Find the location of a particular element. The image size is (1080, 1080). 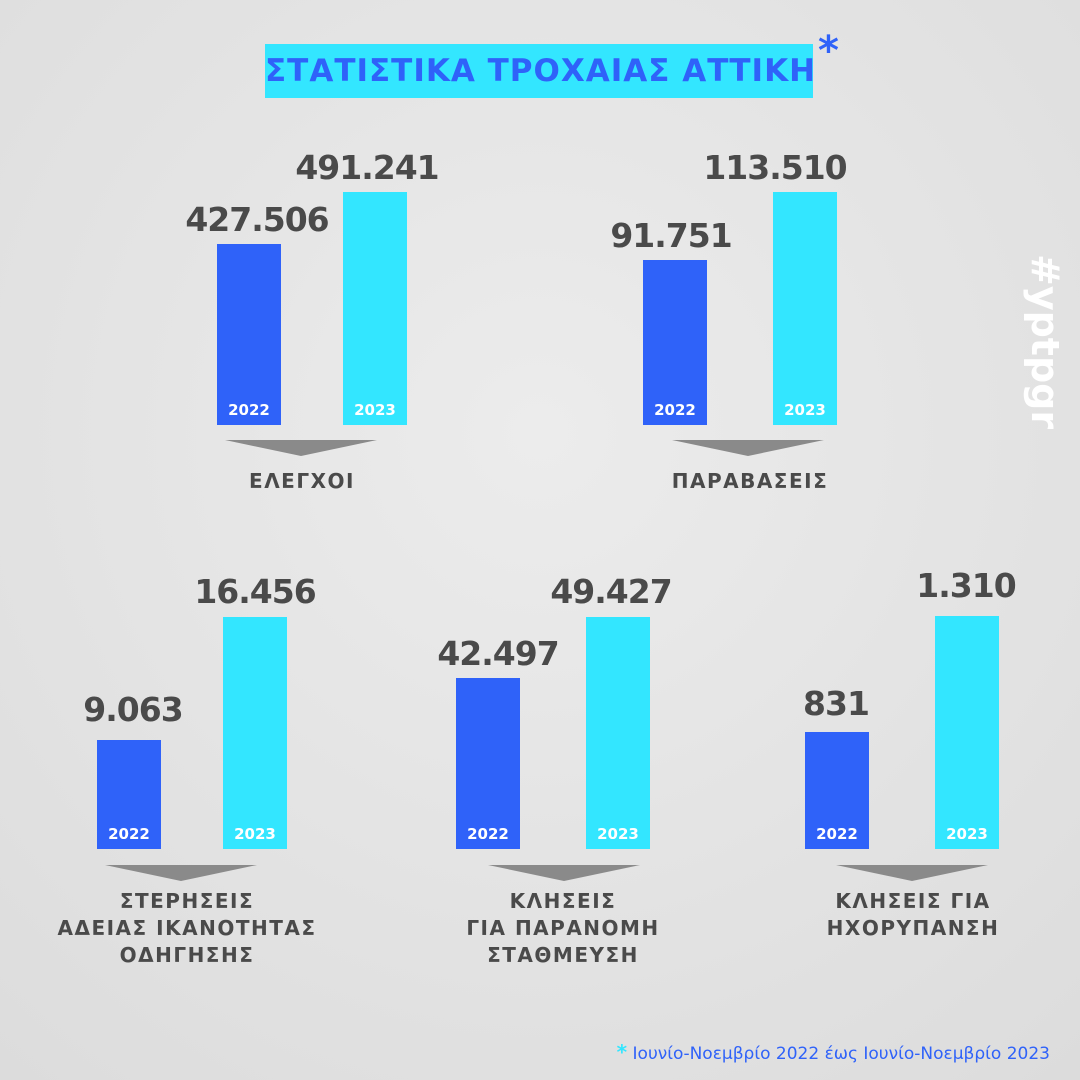

chart-title: ΚΛΗΣΕΙΣ ΓΙΑ ΗΧΟΡΥΠΑΝΣΗ is located at coordinates (913, 914).